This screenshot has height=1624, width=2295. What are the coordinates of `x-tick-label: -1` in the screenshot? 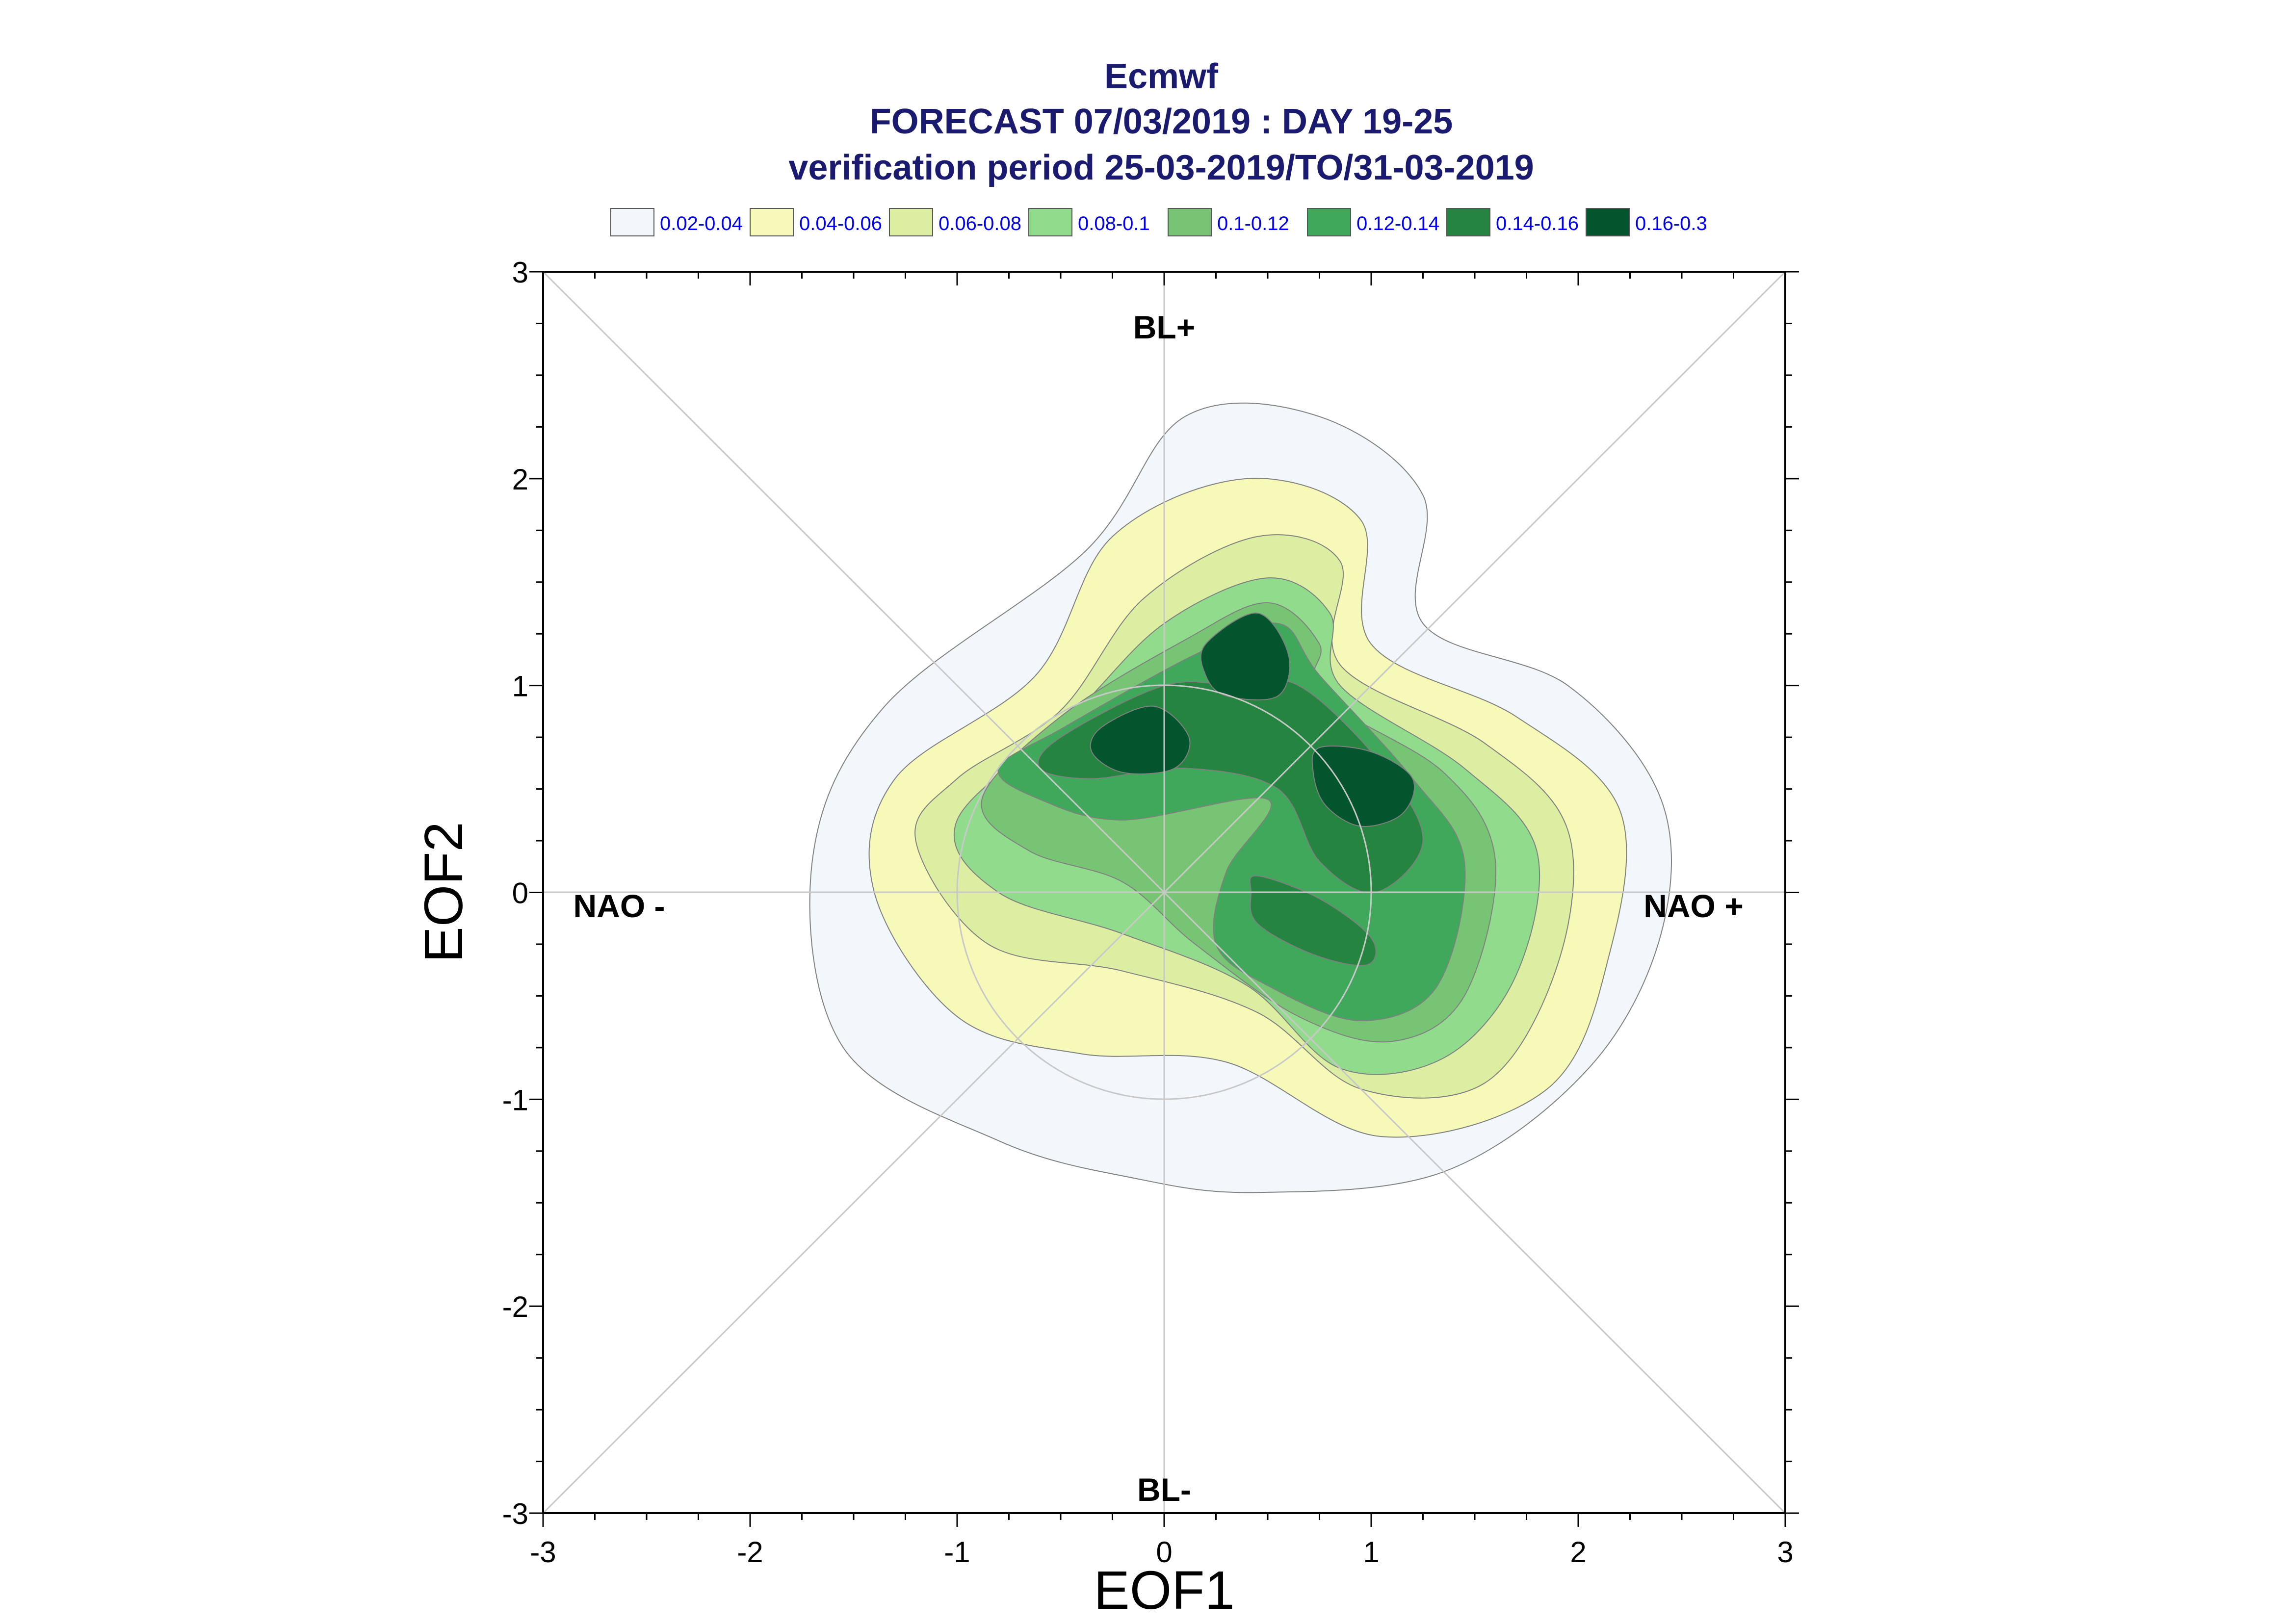 It's located at (957, 1552).